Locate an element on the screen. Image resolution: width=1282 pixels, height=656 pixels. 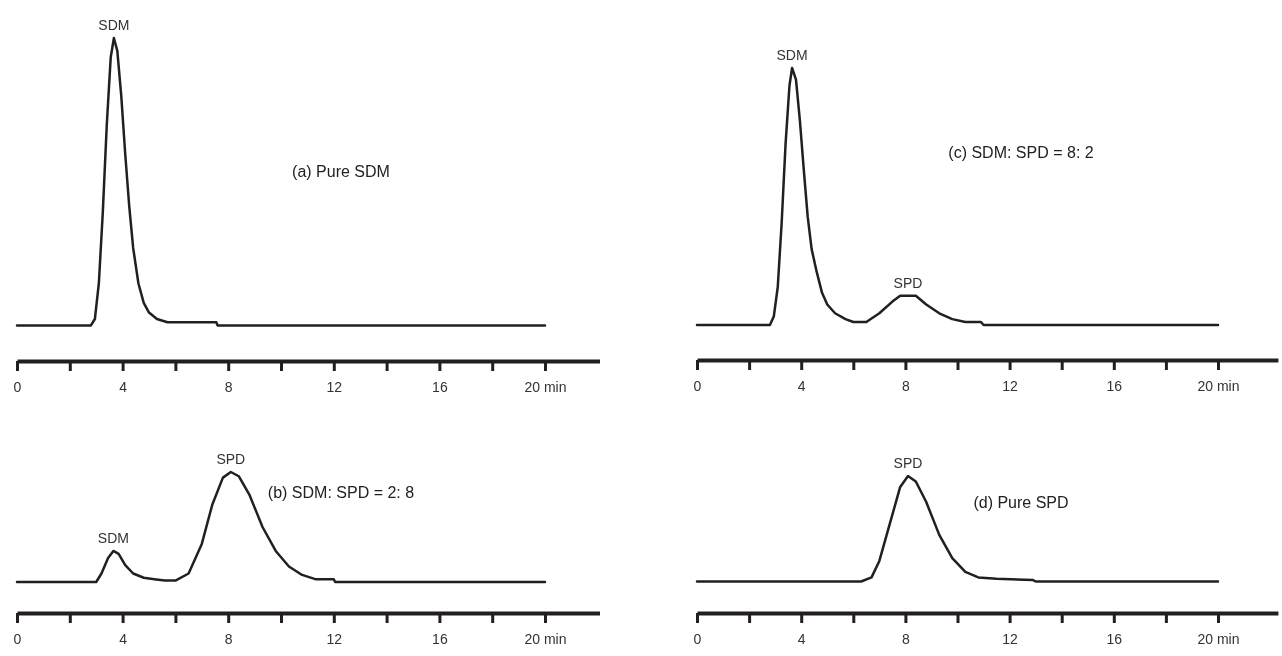
annotation: (d) Pure SPD is located at coordinates (1021, 502).